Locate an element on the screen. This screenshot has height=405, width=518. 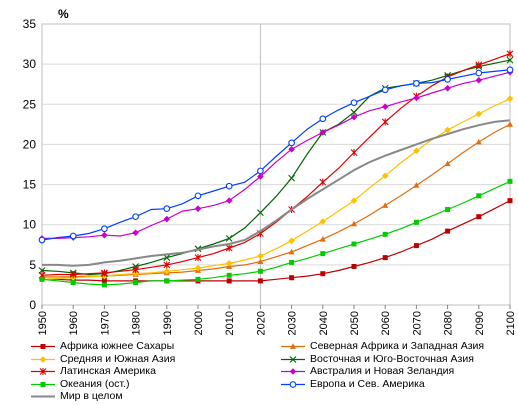
y-tick-label: 25 is located at coordinates (30, 104).